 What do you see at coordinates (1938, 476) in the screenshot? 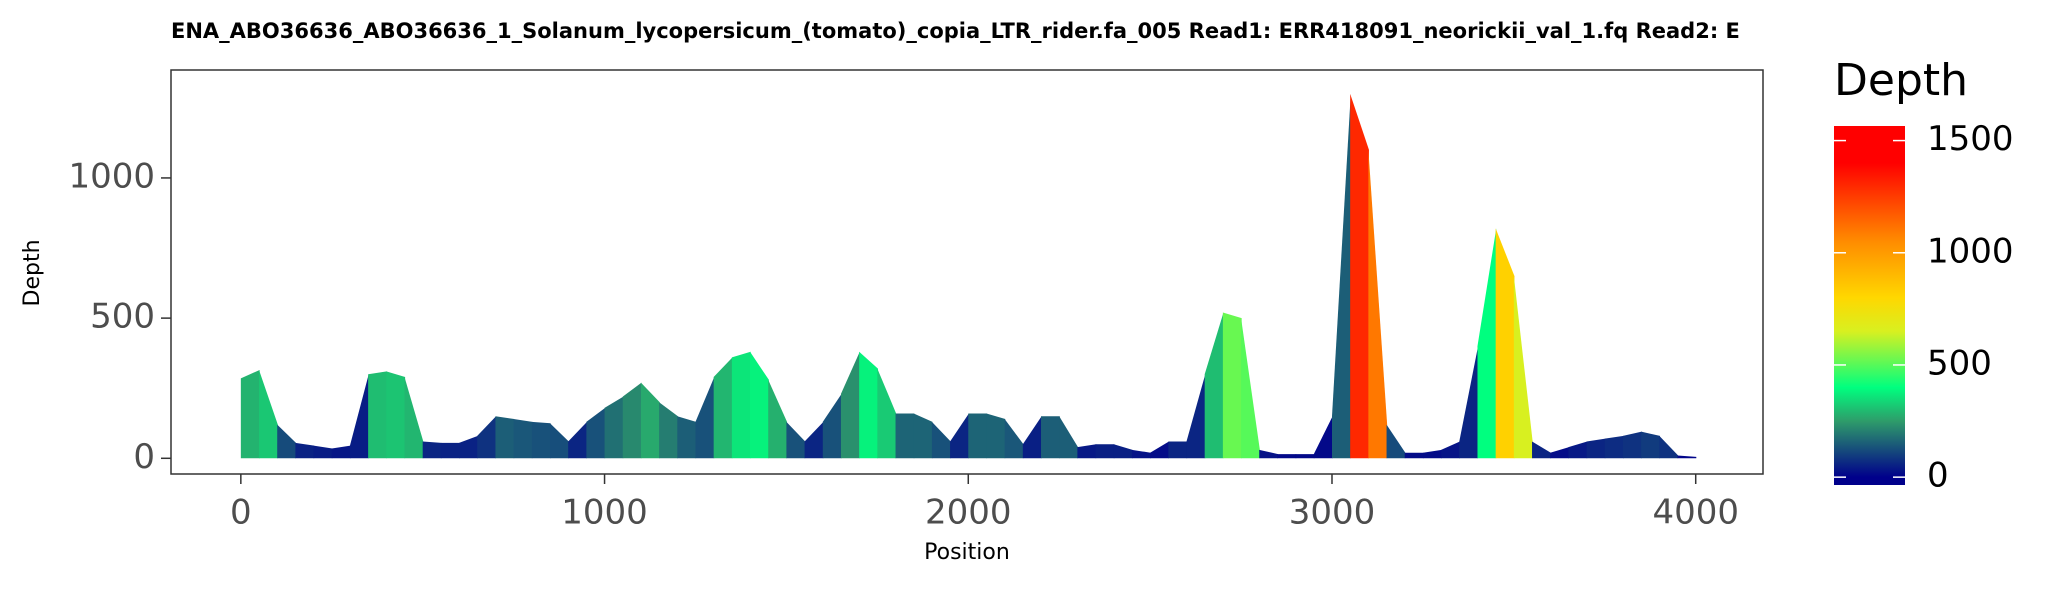
I see `colorbar-tick-label: 0` at bounding box center [1938, 476].